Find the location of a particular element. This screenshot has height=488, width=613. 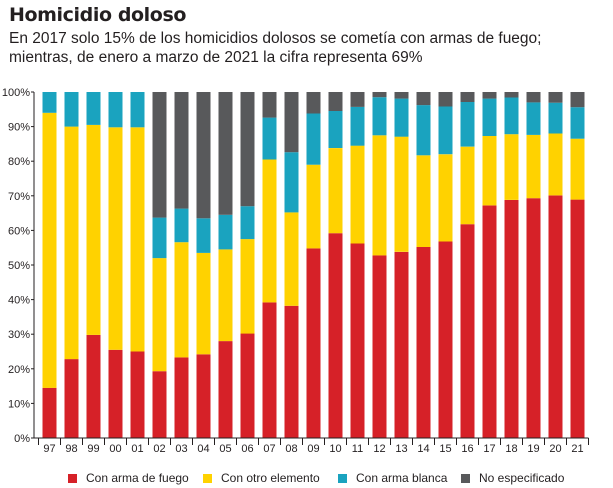

x-tick-label-02: 02 is located at coordinates (159, 449).